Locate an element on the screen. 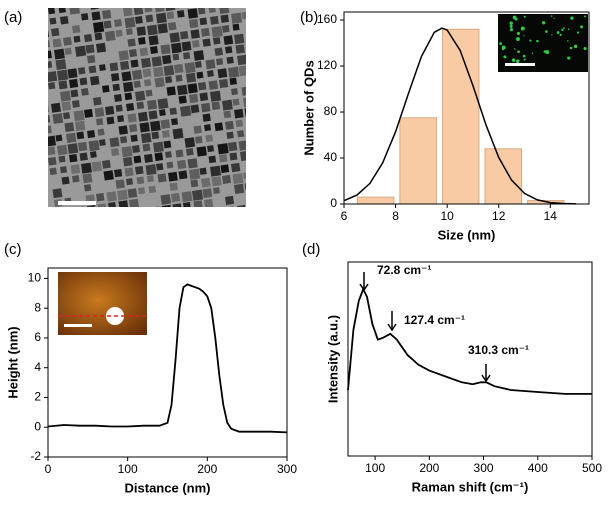 This screenshot has width=608, height=507. arrow-head is located at coordinates (364, 287).